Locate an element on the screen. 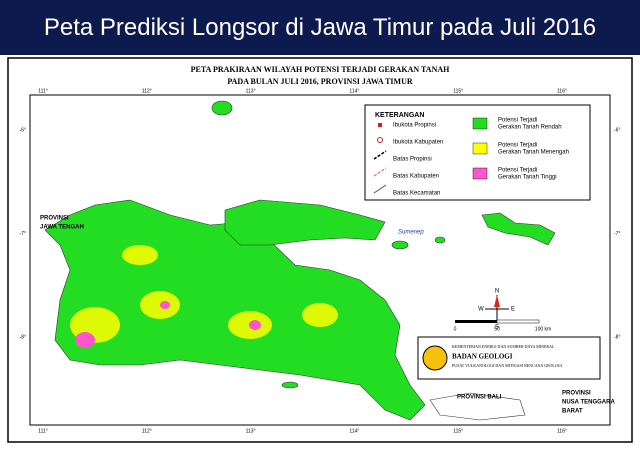 Image resolution: width=640 pixels, height=450 pixels. legend-label: Batas Kabupaten is located at coordinates (416, 177).